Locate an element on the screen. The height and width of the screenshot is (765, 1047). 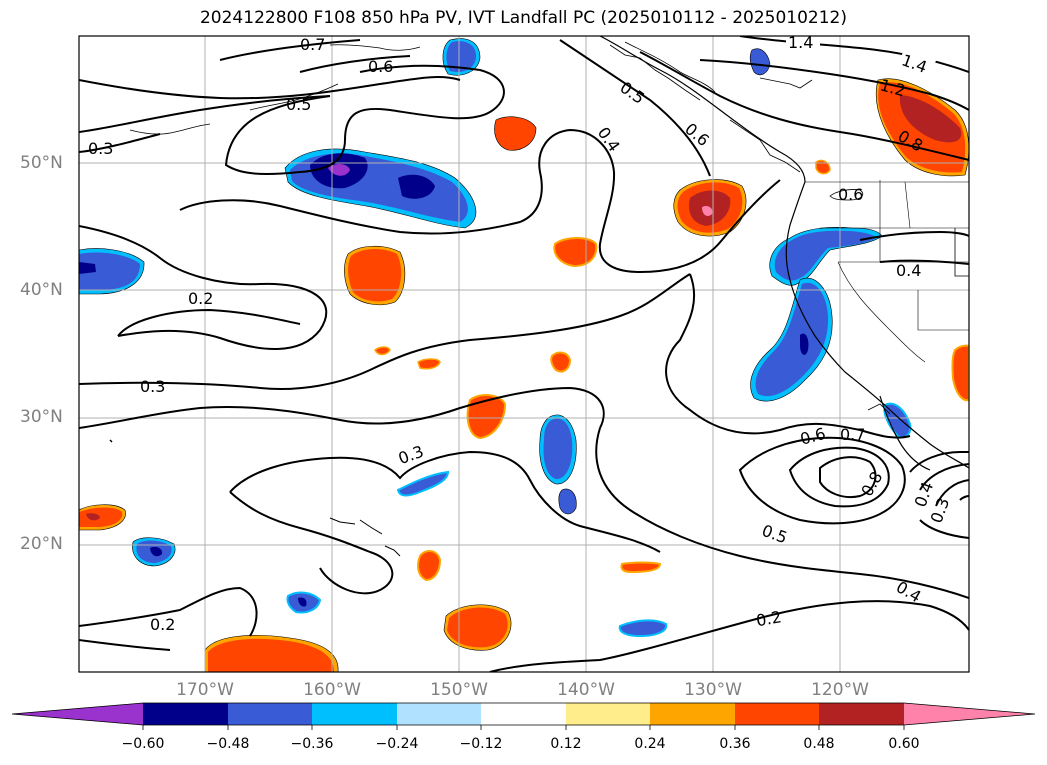
lat-label: 40°N is located at coordinates (41, 290).